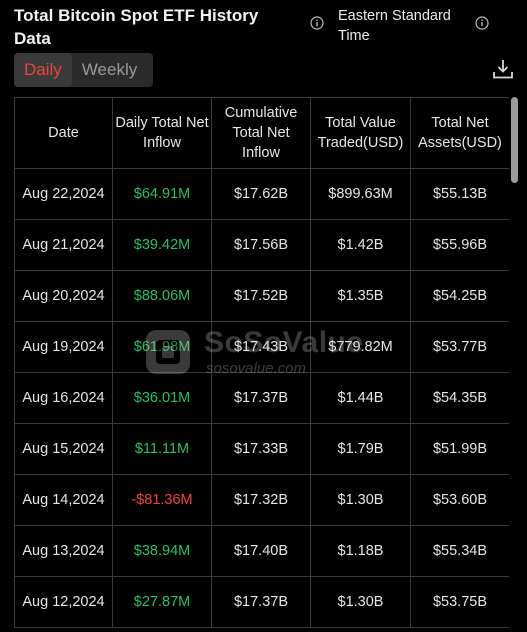 The height and width of the screenshot is (632, 527). What do you see at coordinates (459, 194) in the screenshot?
I see `assets-cell: $55.13B` at bounding box center [459, 194].